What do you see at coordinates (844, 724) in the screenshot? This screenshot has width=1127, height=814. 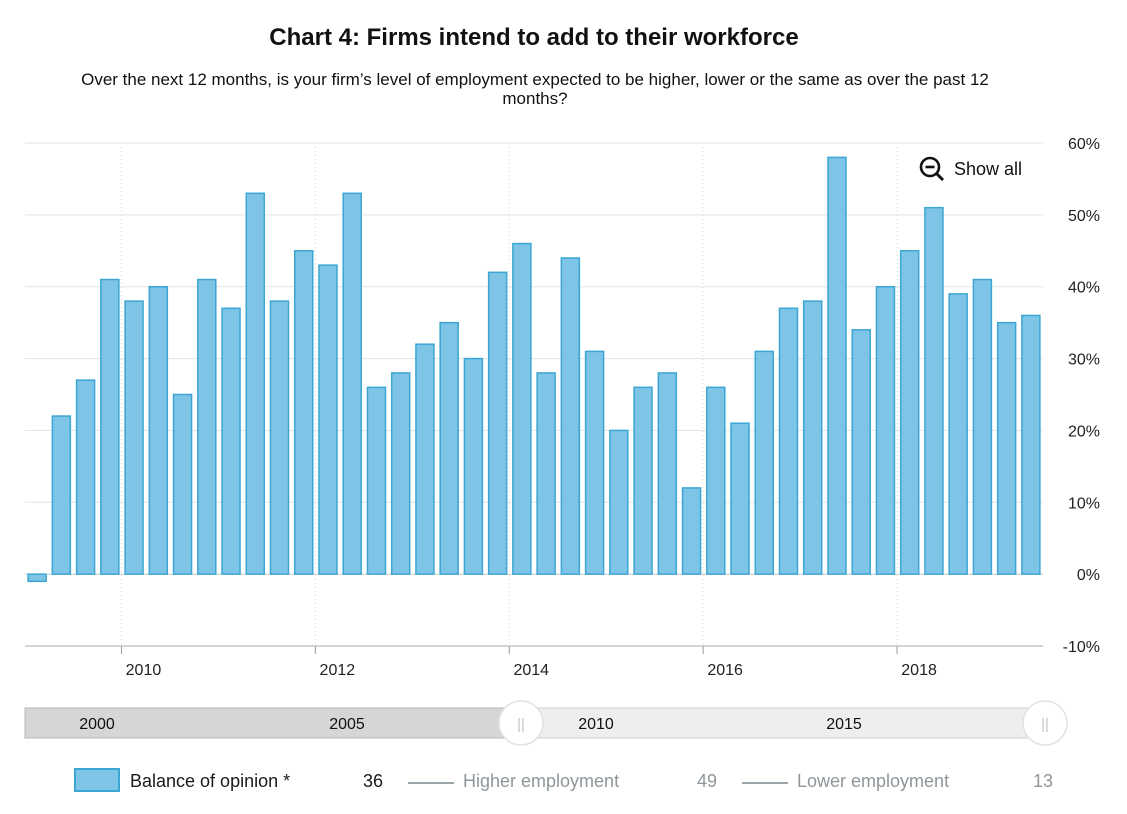 I see `navigator-label: 2015` at bounding box center [844, 724].